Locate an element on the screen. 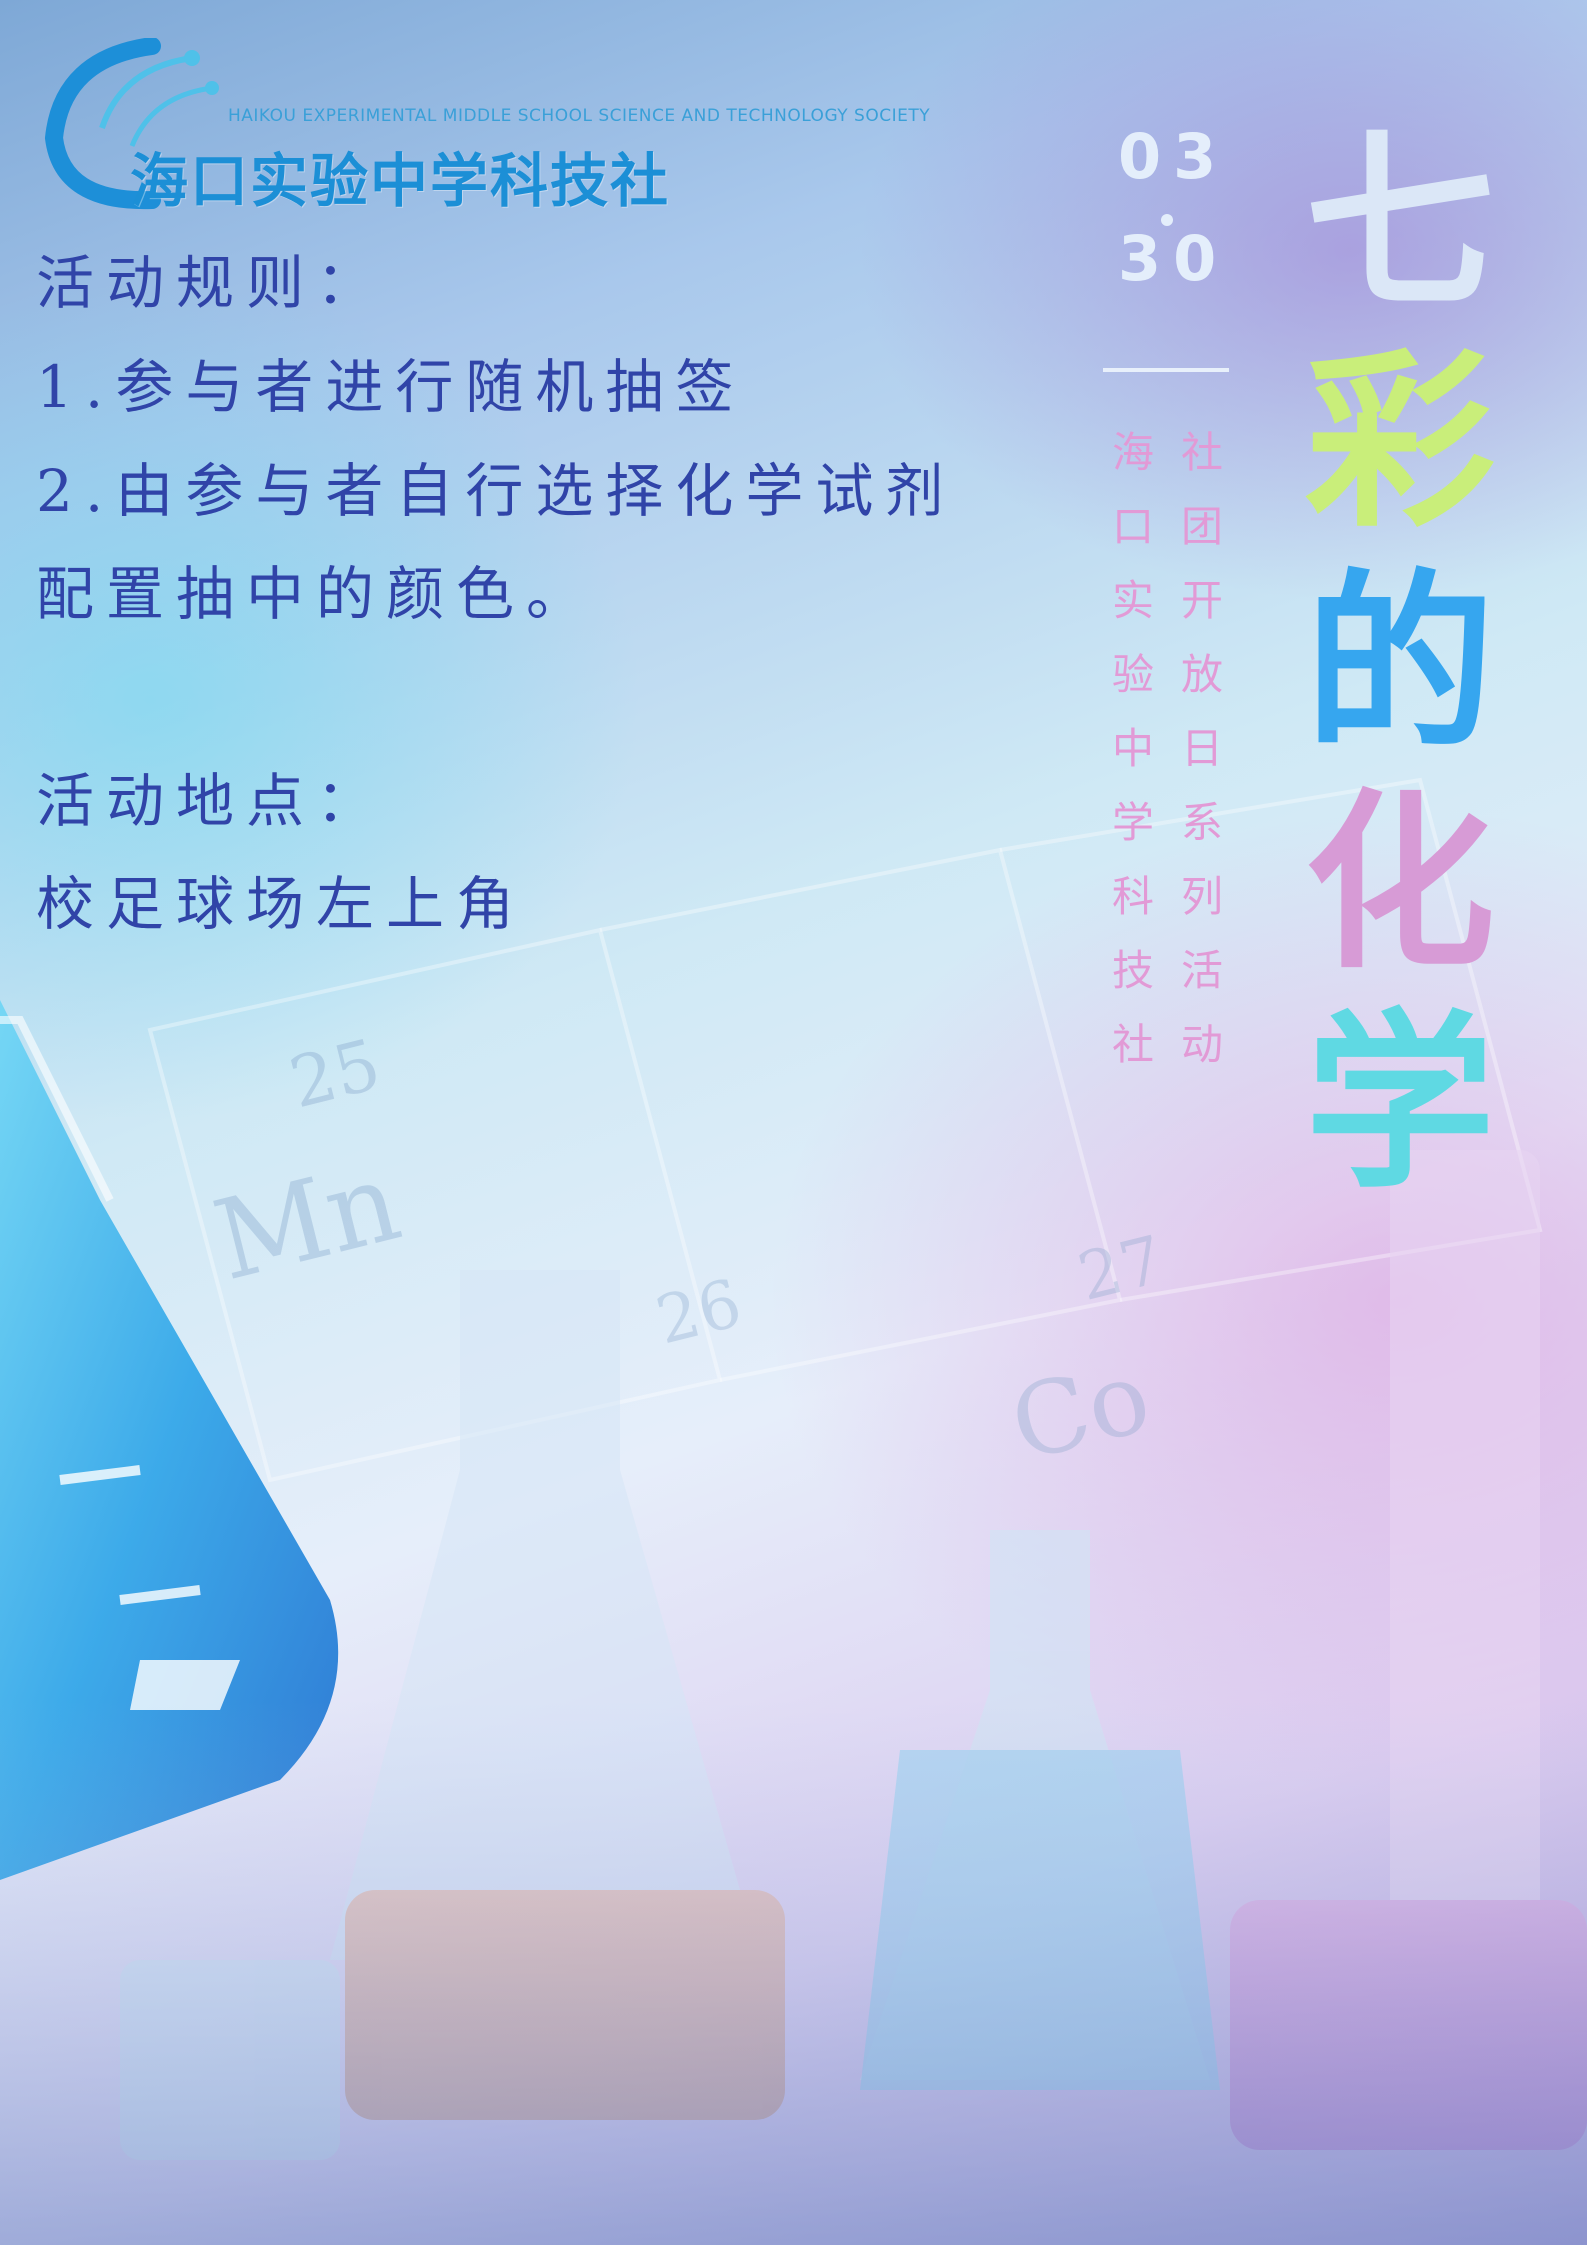 This screenshot has height=2245, width=1587. title-char-2: 彩 is located at coordinates (1399, 441).